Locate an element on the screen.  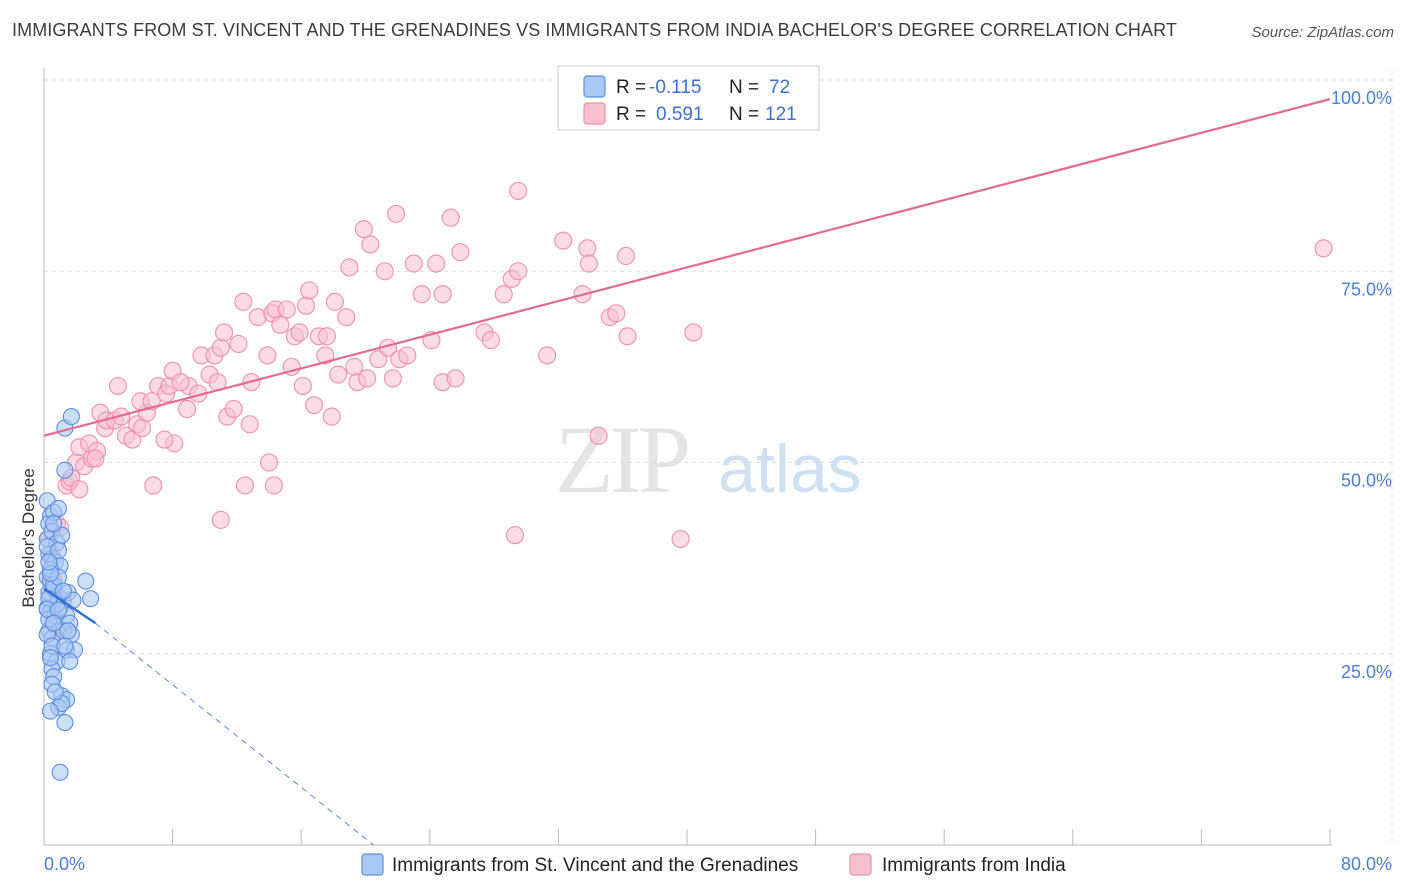
trend-line-svg is located at coordinates (70, 606).